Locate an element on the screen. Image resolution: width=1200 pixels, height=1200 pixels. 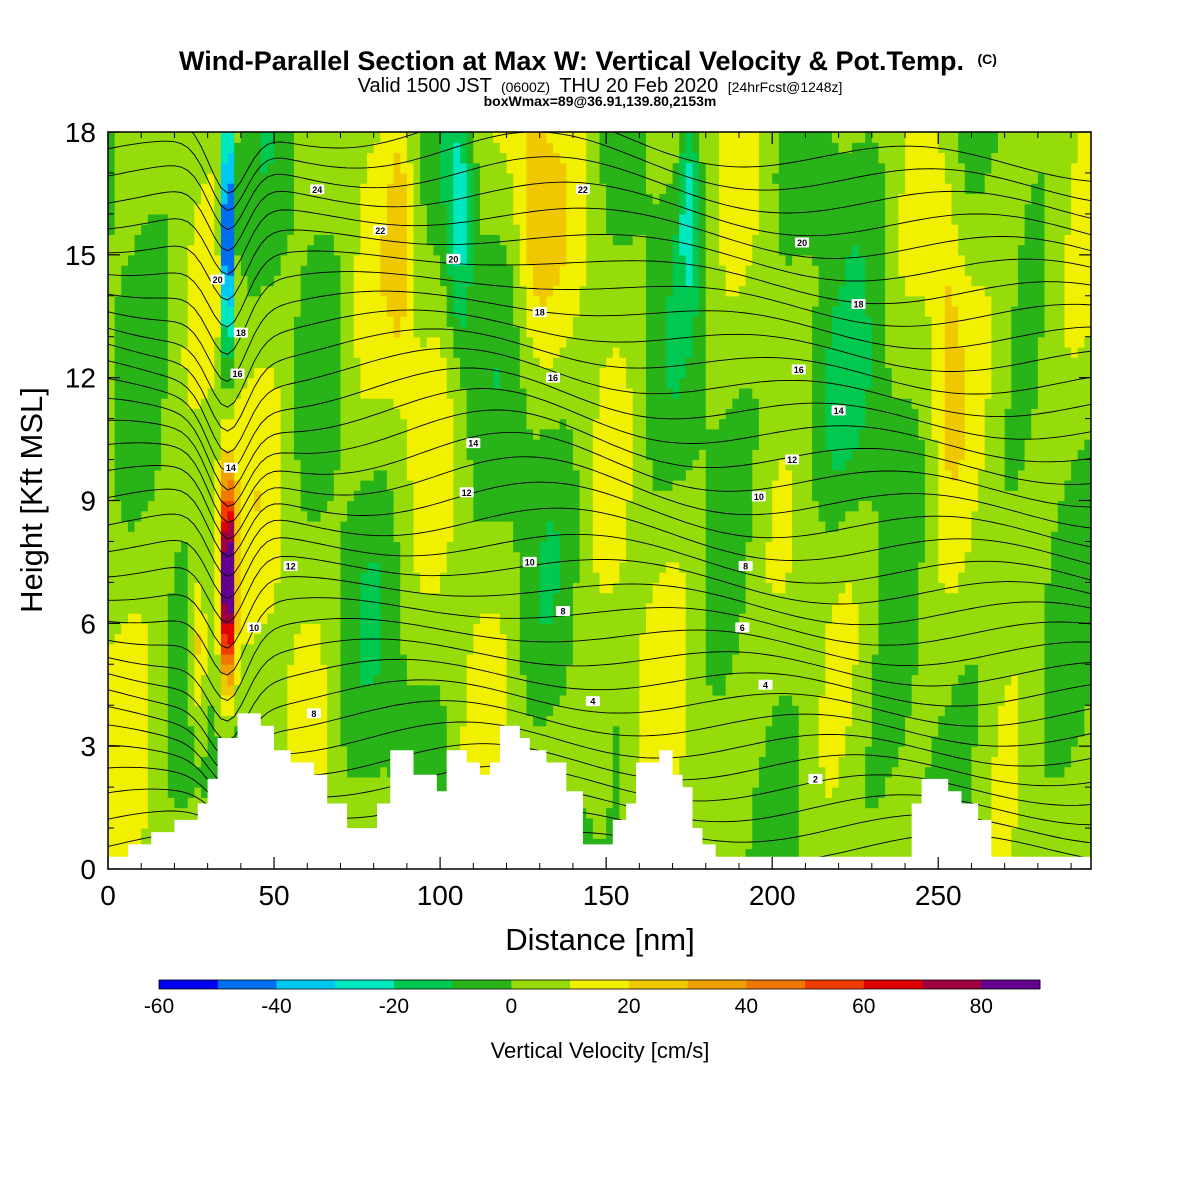
colorbar-frame is located at coordinates (599, 984).